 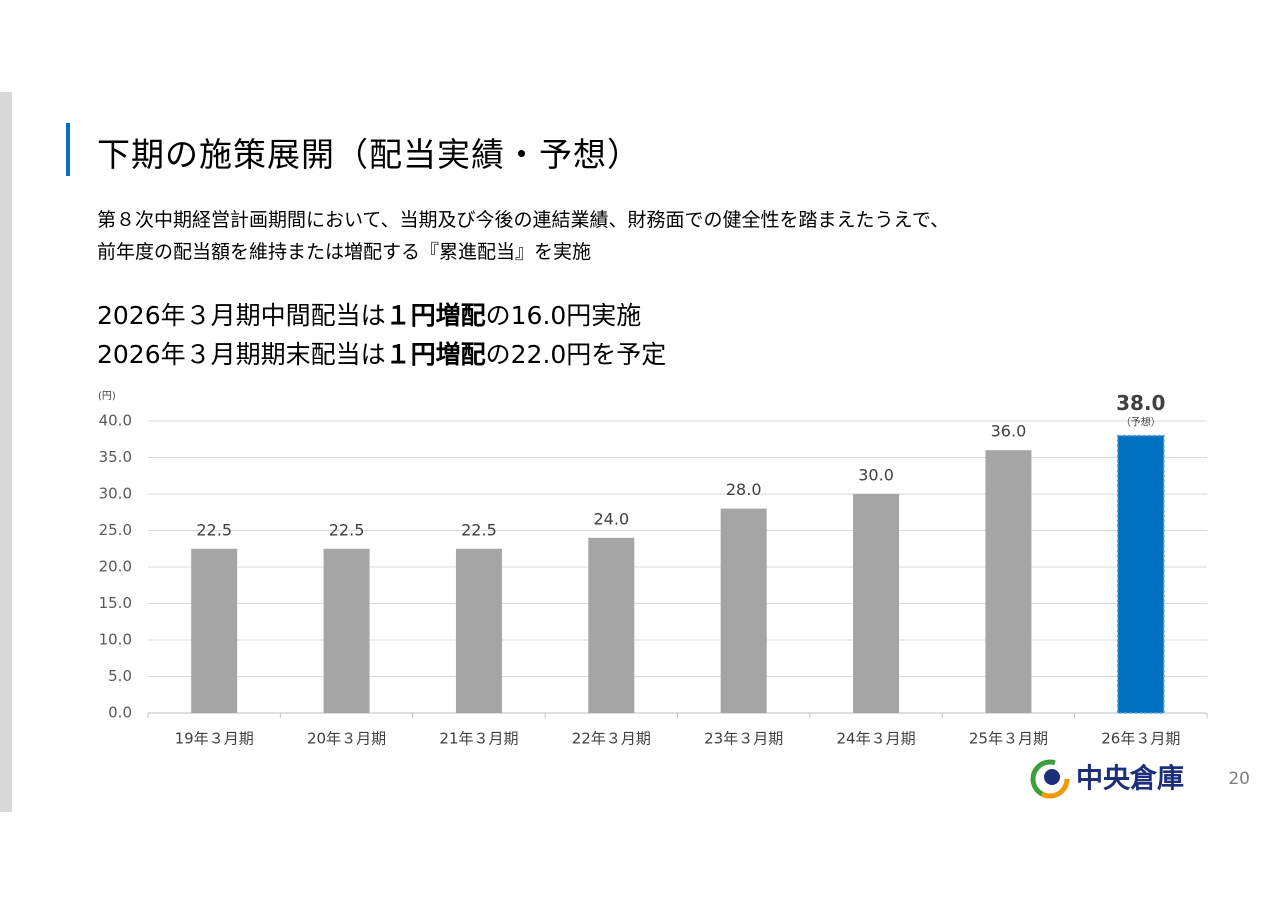 What do you see at coordinates (115, 530) in the screenshot?
I see `y-tick-label: 25.0` at bounding box center [115, 530].